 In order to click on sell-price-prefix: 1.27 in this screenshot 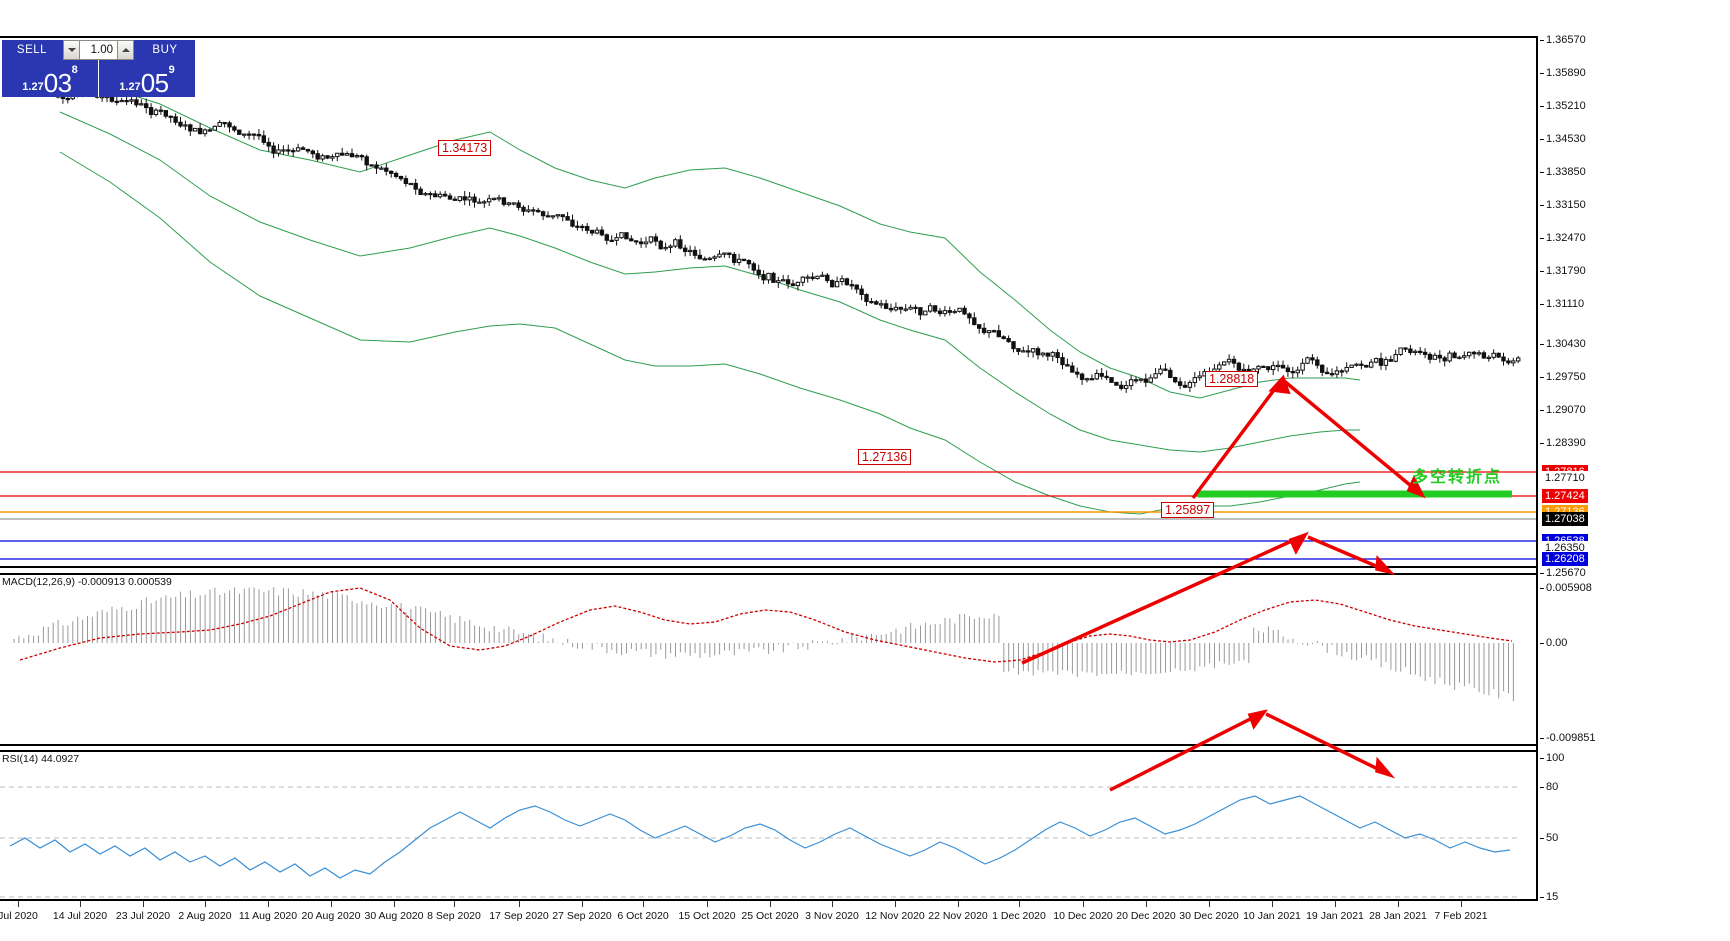, I will do `click(33, 87)`.